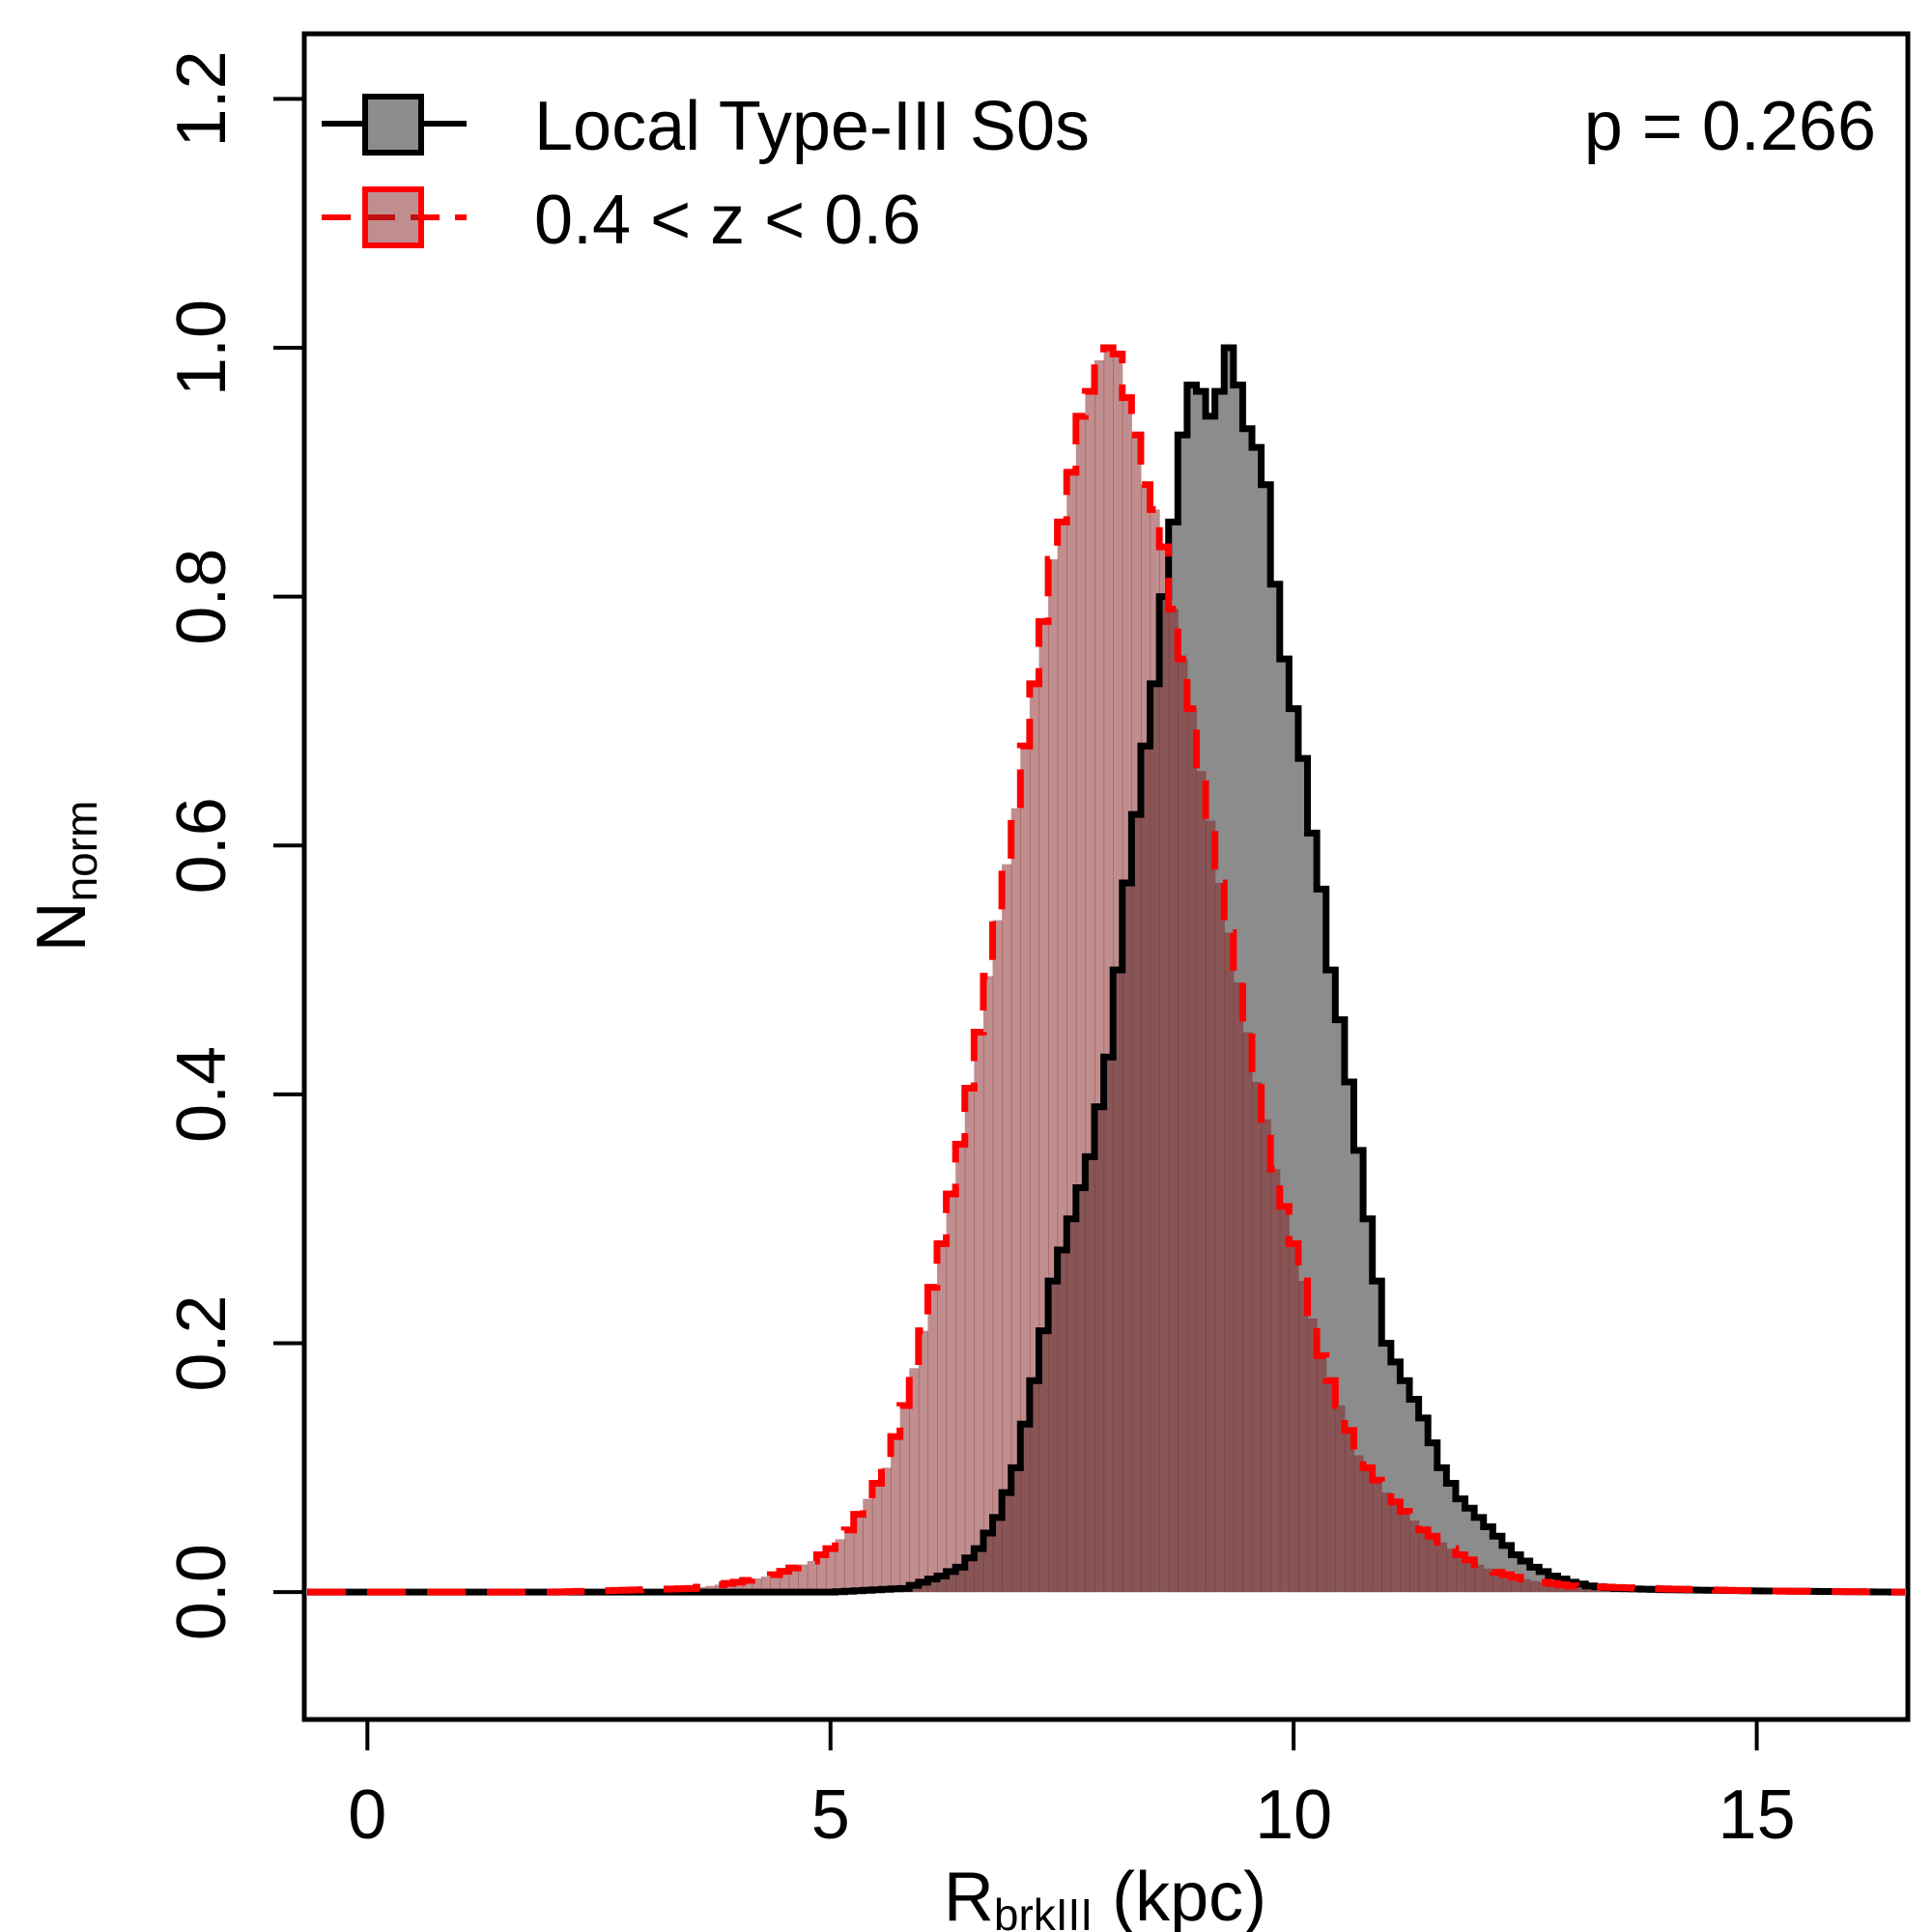  Describe the element at coordinates (367, 1815) in the screenshot. I see `x-tick-label-0: 0` at that location.